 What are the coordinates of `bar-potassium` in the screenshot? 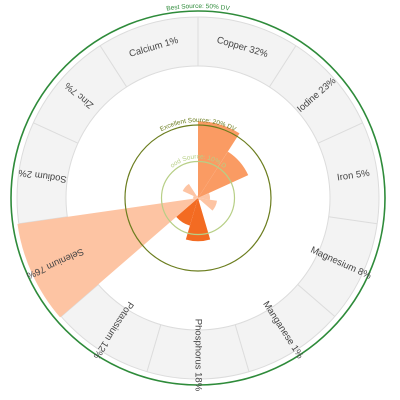 It's located at (187, 212).